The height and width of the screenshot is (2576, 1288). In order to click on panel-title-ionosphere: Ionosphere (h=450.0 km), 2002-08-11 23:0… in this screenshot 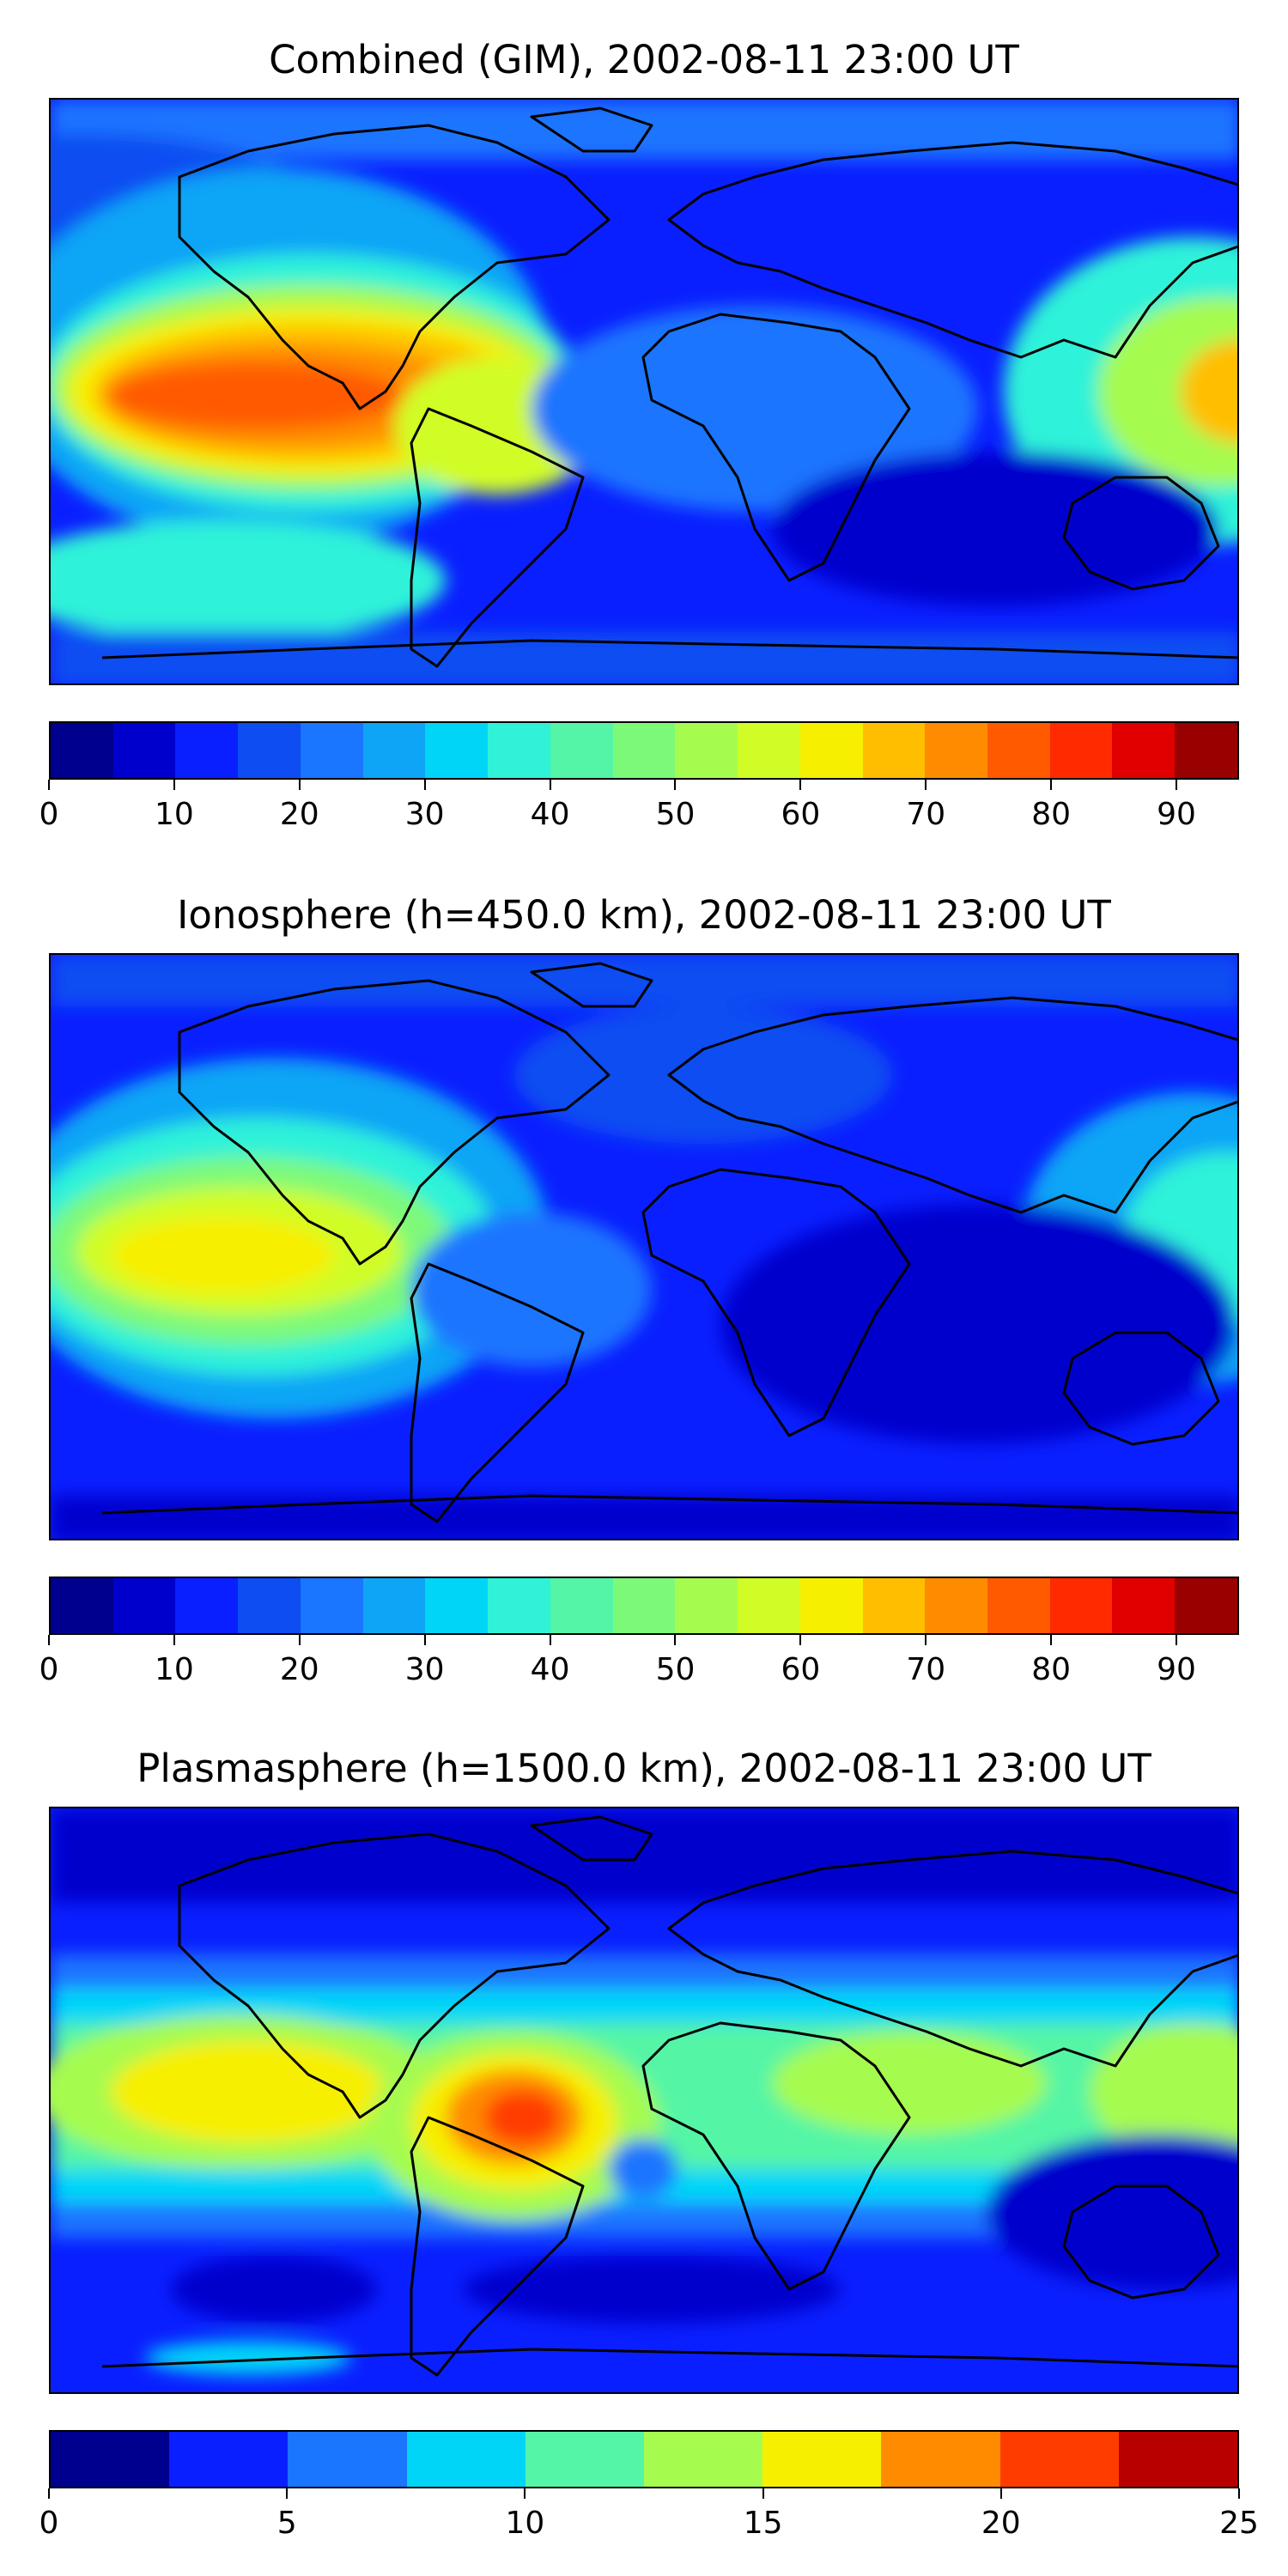, I will do `click(644, 915)`.